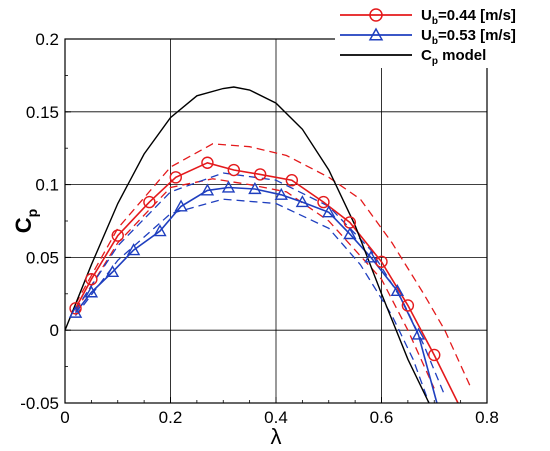  Describe the element at coordinates (477, 15) in the screenshot. I see `legend-label-rest: =0.44 [m/s]` at that location.